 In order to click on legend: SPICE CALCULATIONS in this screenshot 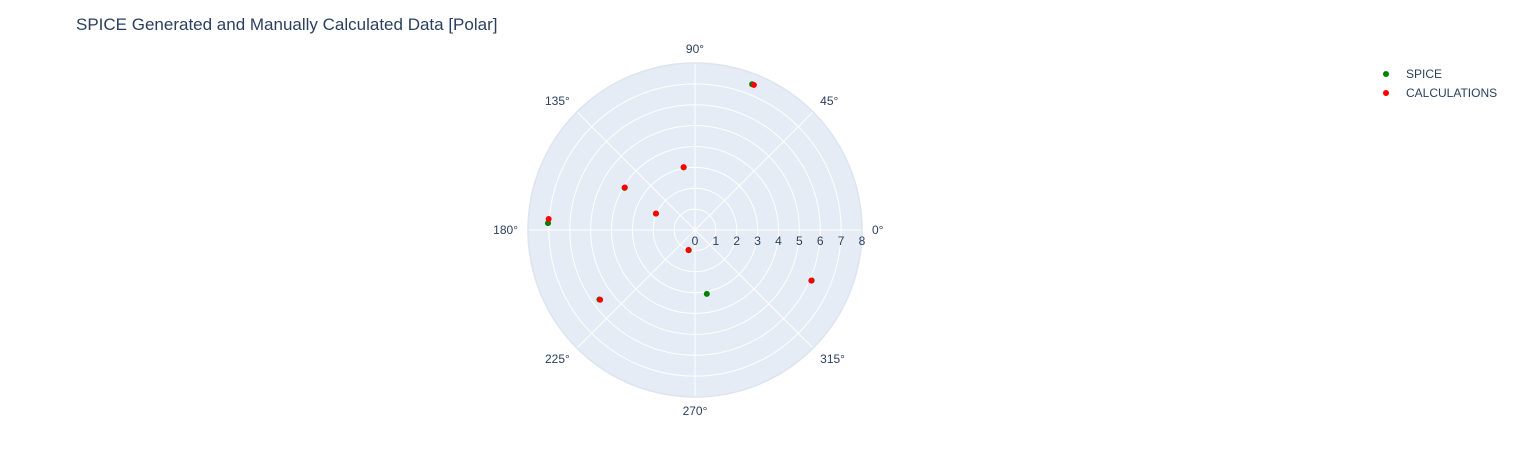, I will do `click(1440, 83)`.